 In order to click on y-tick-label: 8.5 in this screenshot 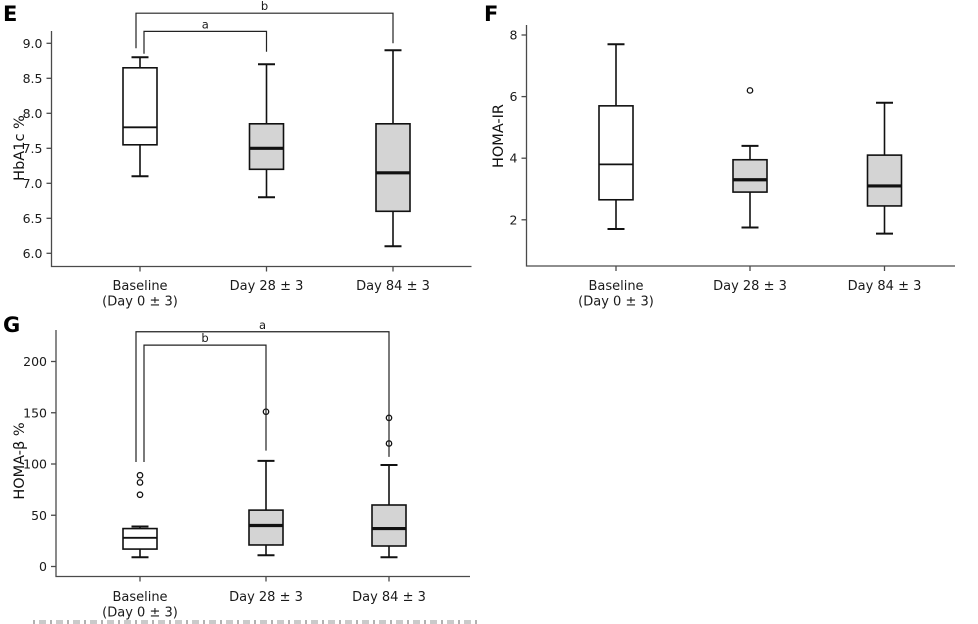, I will do `click(33, 78)`.